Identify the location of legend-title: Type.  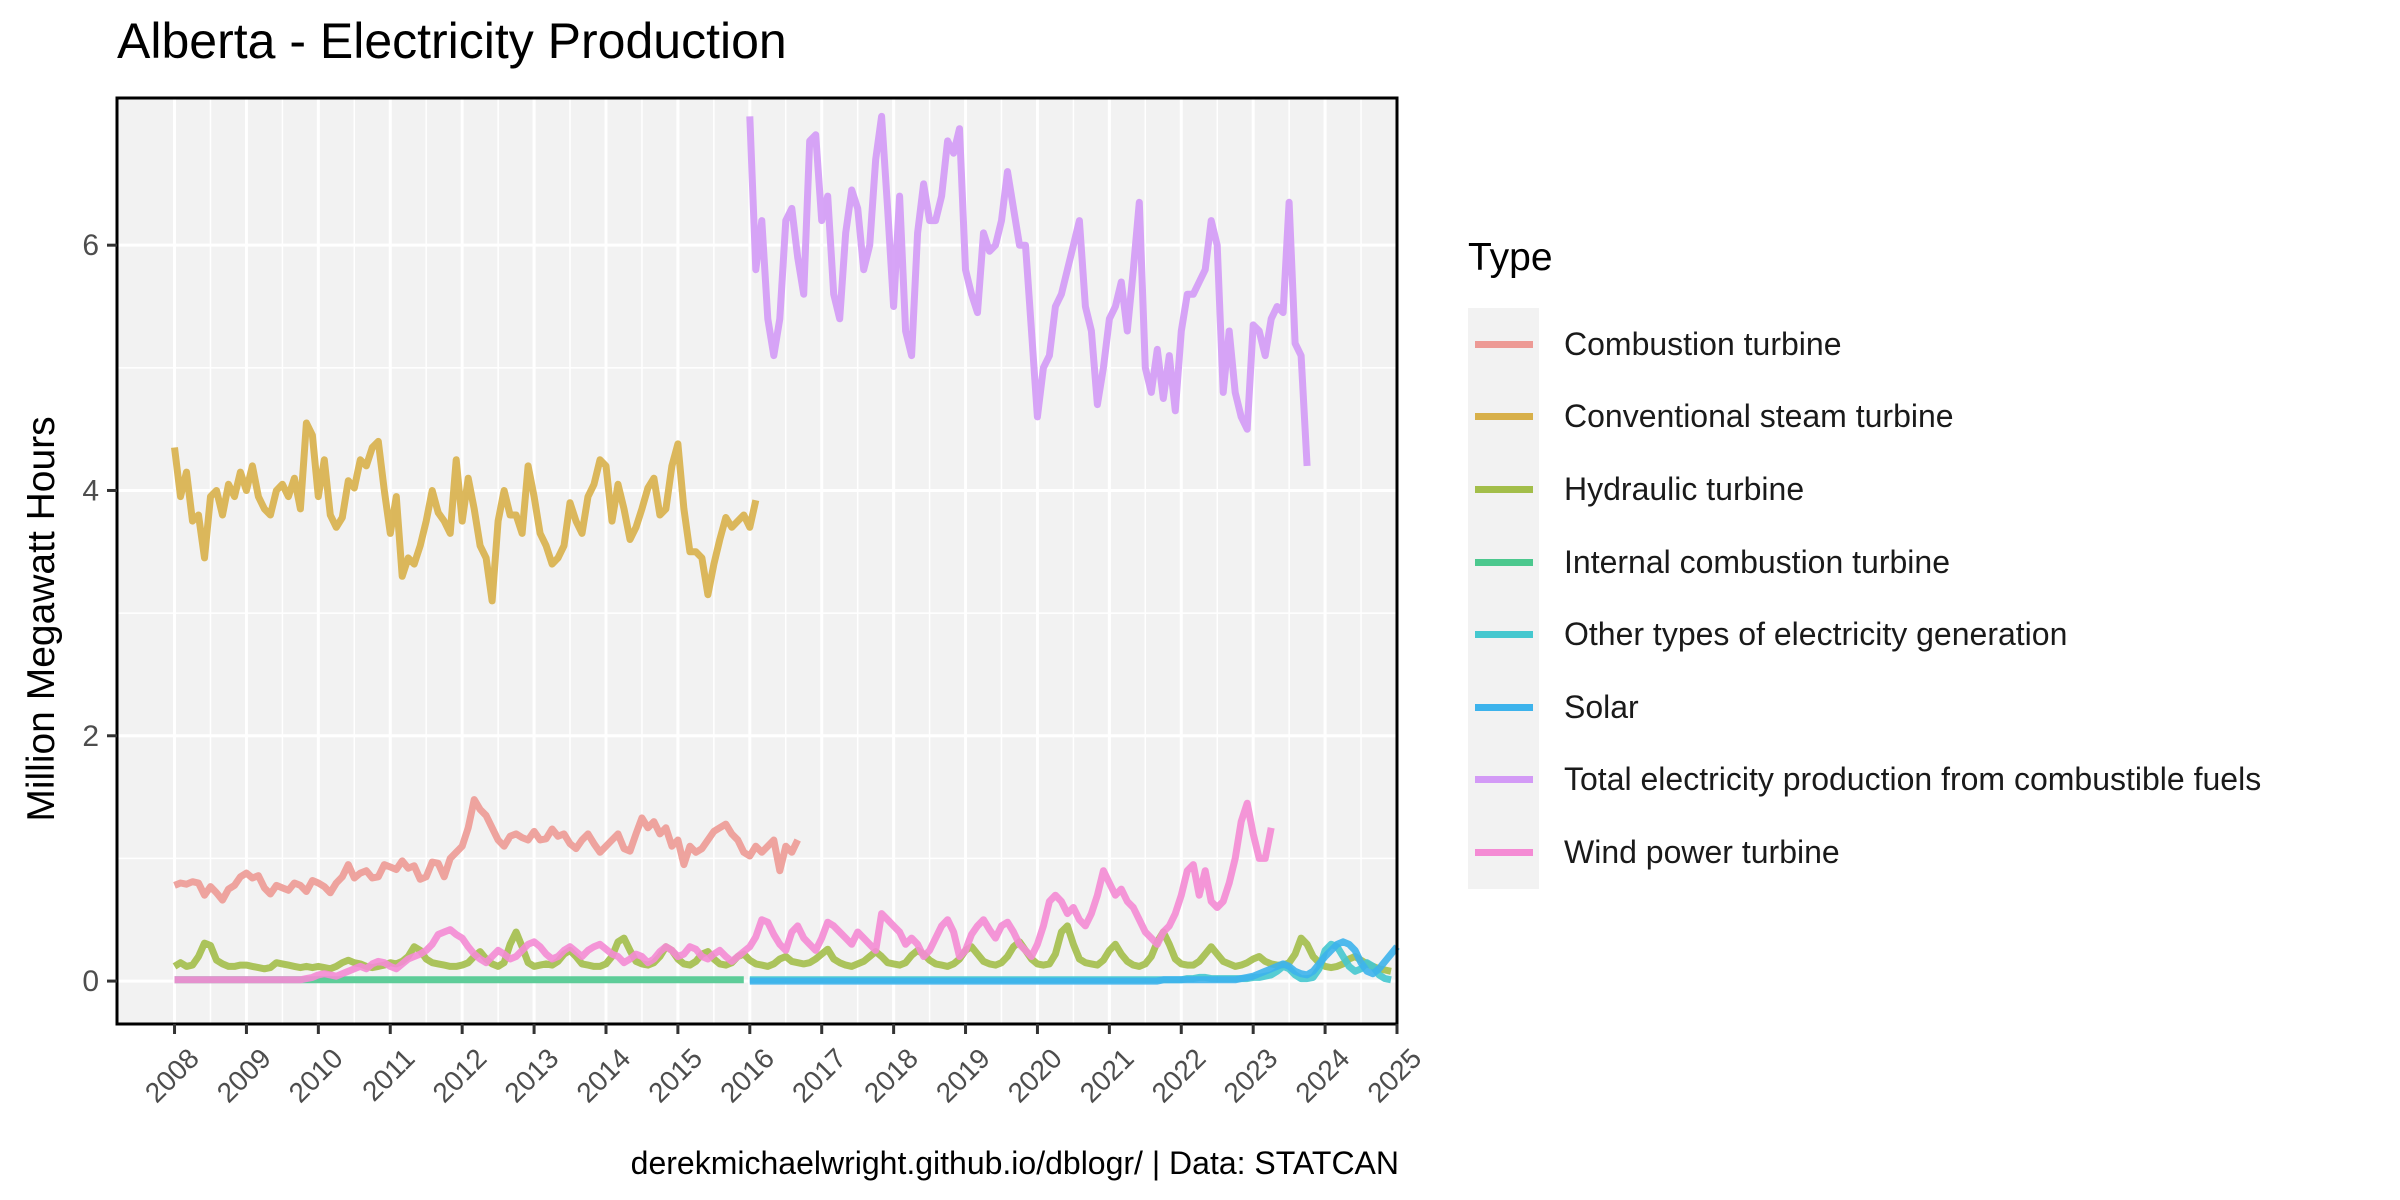
(1510, 257).